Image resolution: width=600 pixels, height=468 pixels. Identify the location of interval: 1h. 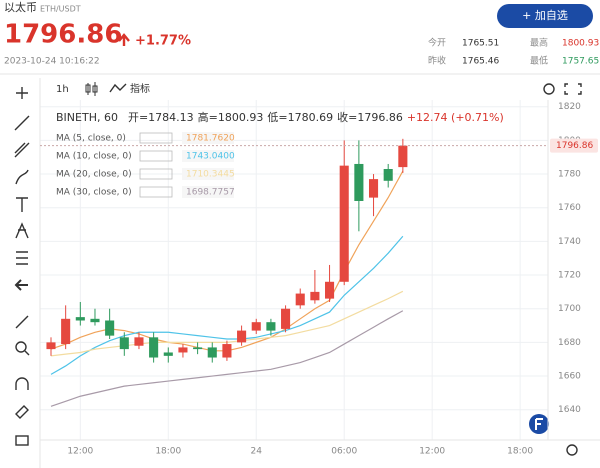
(62, 89).